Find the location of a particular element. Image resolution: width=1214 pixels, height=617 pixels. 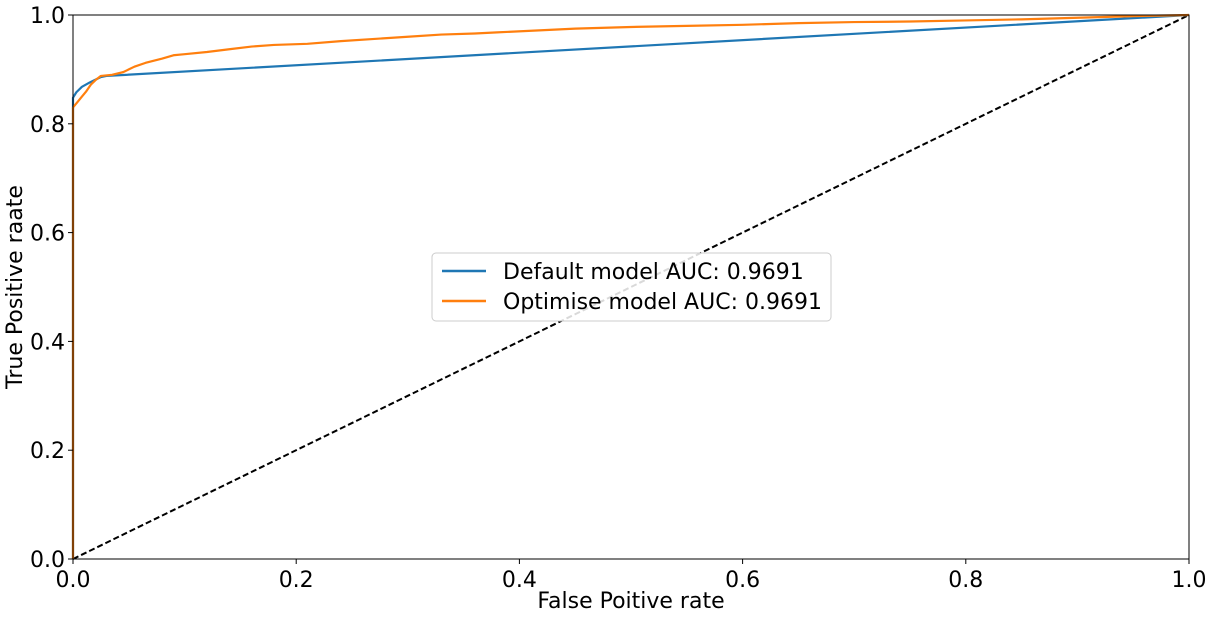

x-tick-label: 1.0 is located at coordinates (1189, 580).